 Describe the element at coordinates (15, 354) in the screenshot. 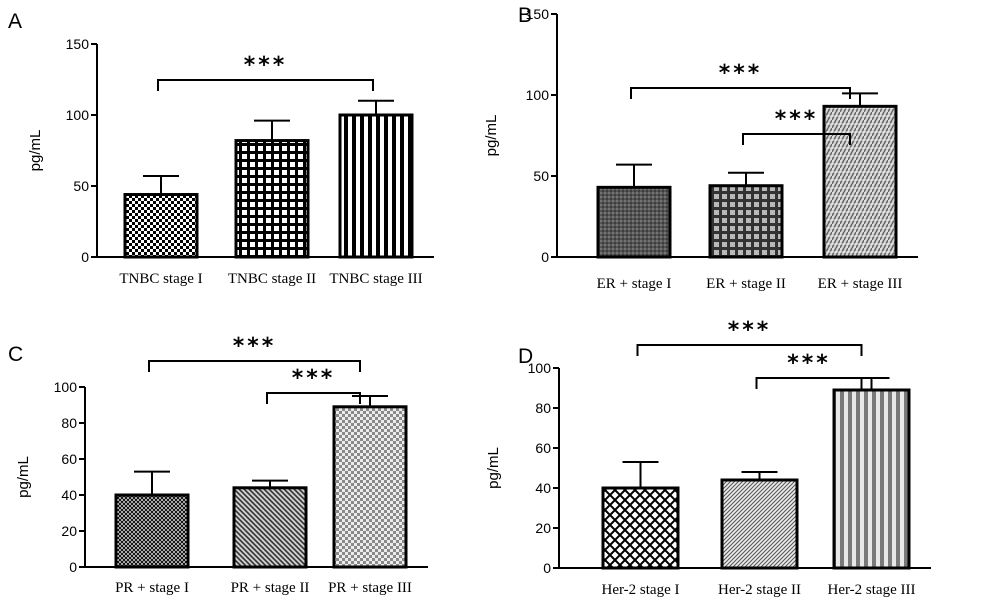

I see `panel-letter-c: C` at that location.